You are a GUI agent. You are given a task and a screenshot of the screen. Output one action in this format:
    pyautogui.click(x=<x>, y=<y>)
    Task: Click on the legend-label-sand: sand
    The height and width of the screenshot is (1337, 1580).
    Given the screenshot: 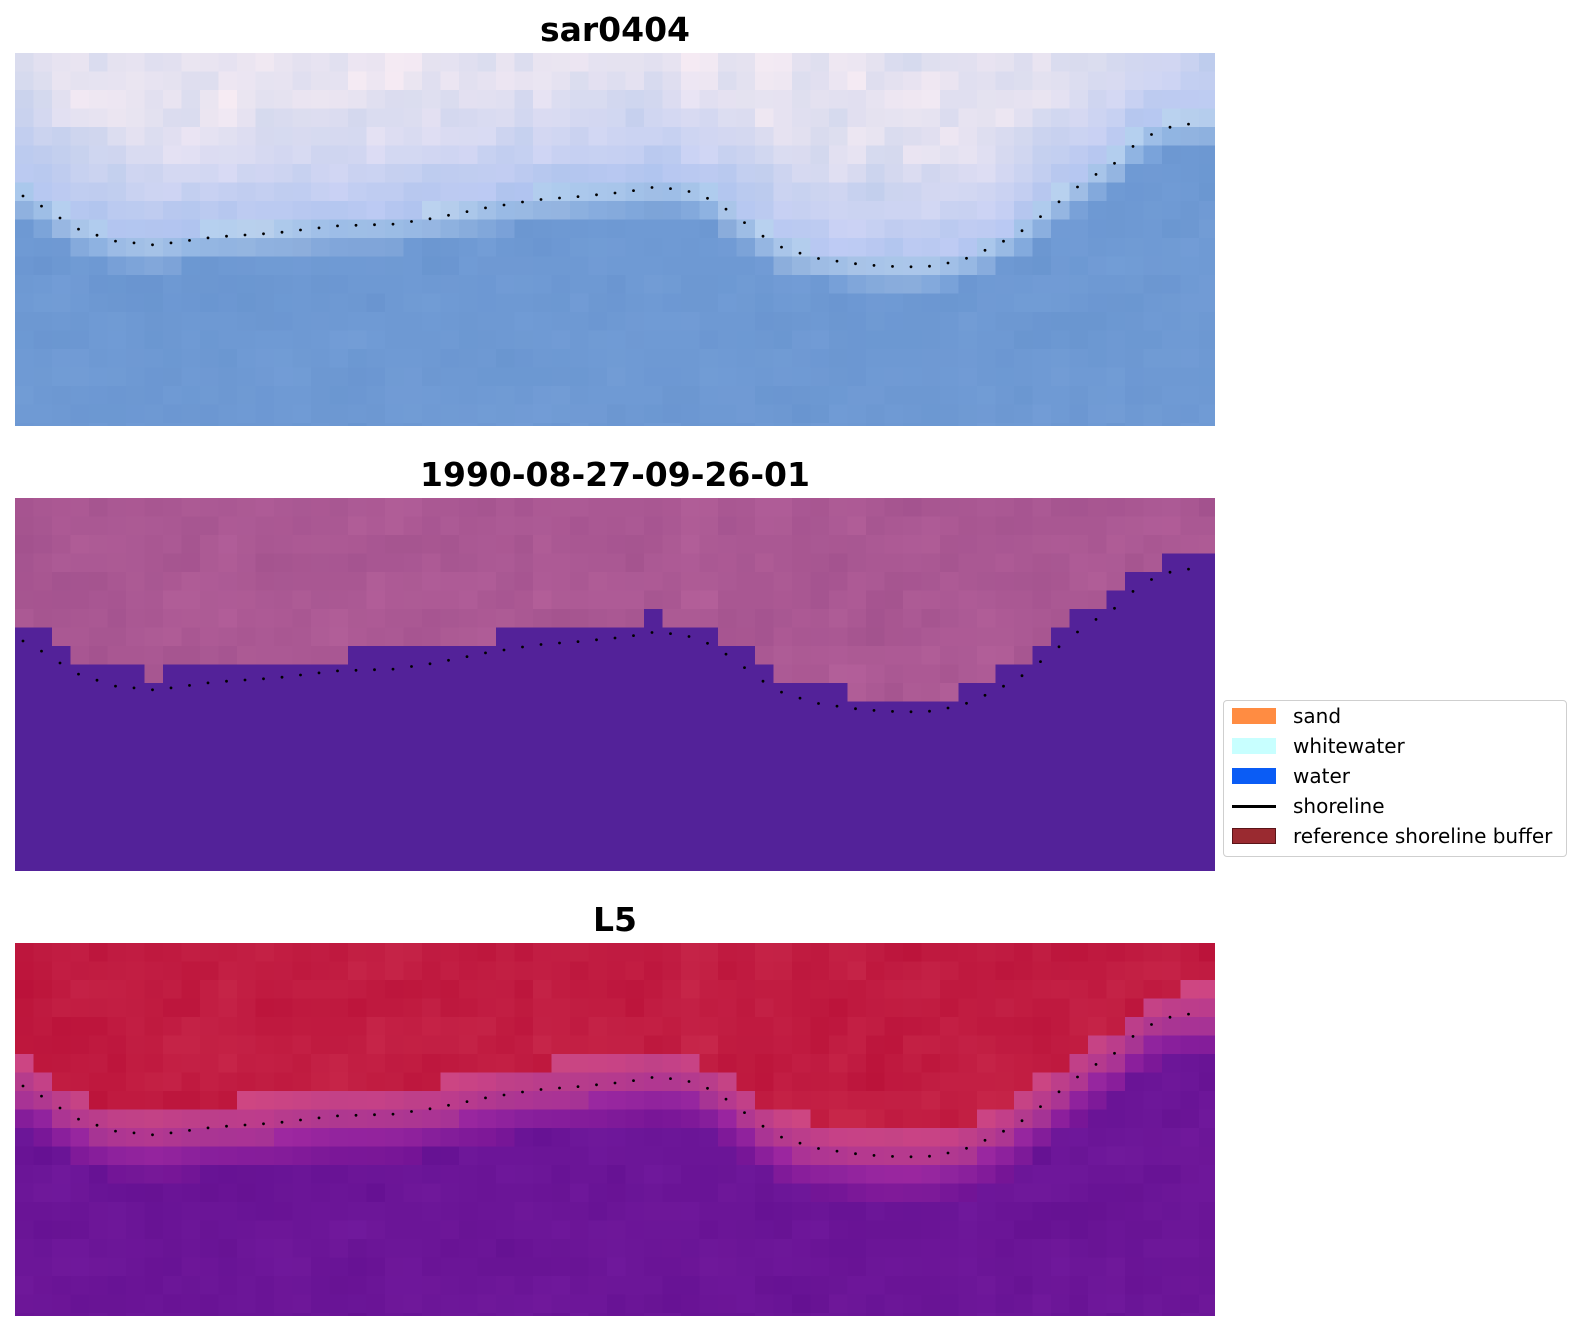 What is the action you would take?
    pyautogui.click(x=1317, y=716)
    